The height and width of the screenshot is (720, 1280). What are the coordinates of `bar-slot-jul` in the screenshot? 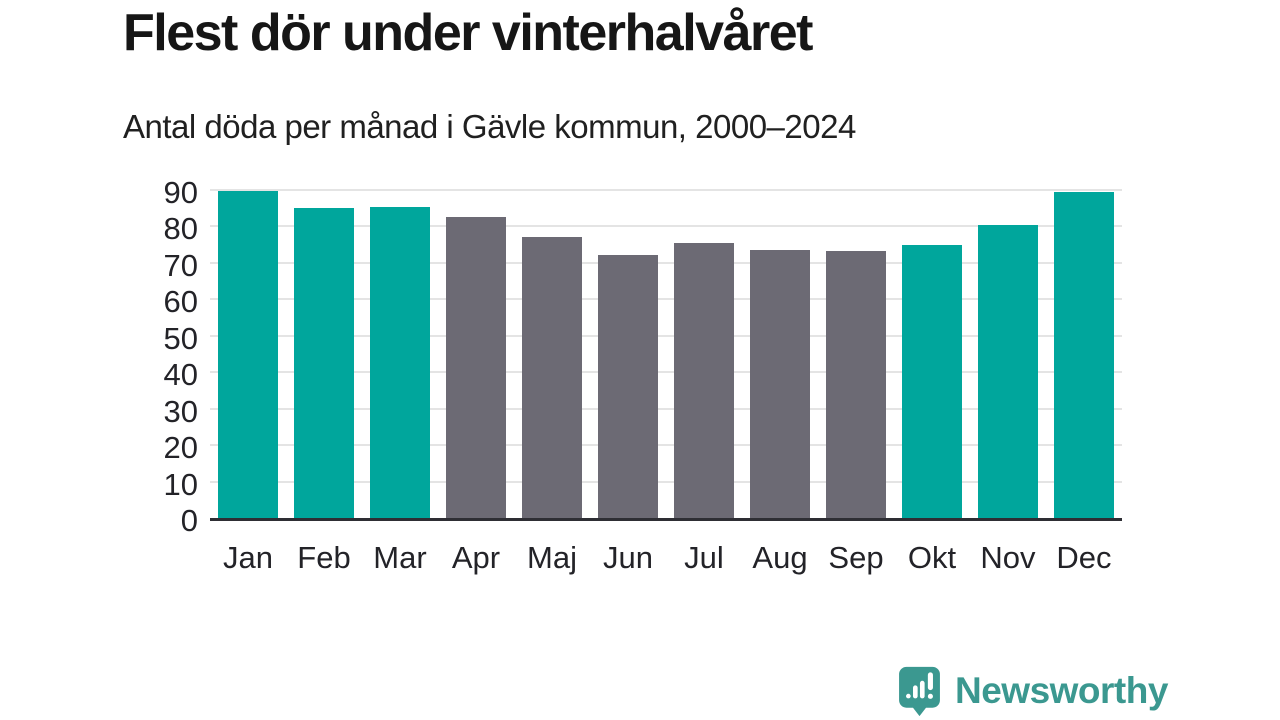 It's located at (704, 355).